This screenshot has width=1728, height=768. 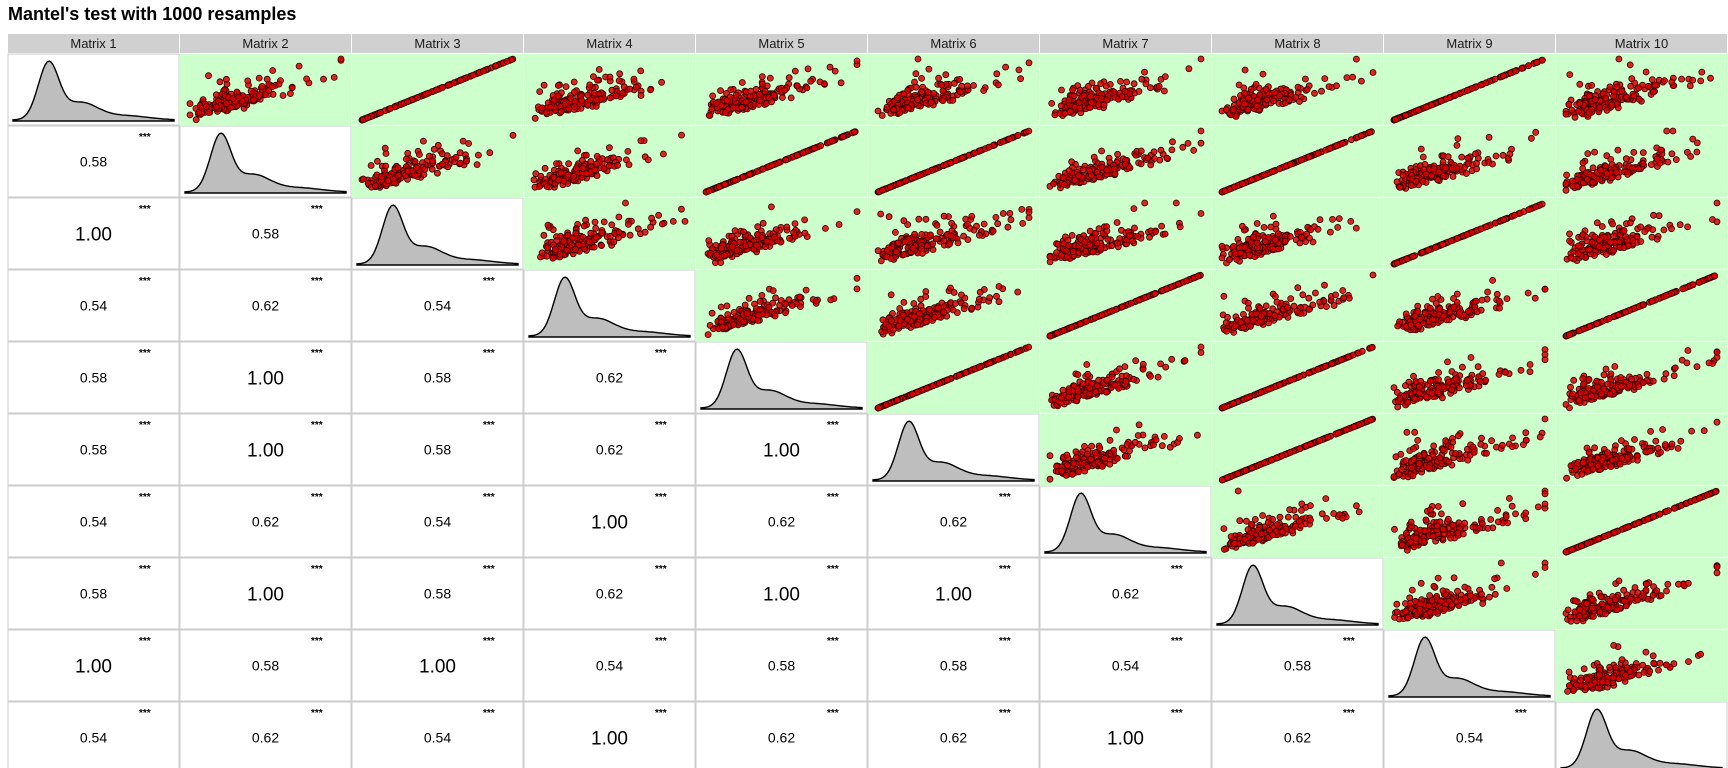 I want to click on column-strip-label: Matrix 9, so click(x=1469, y=43).